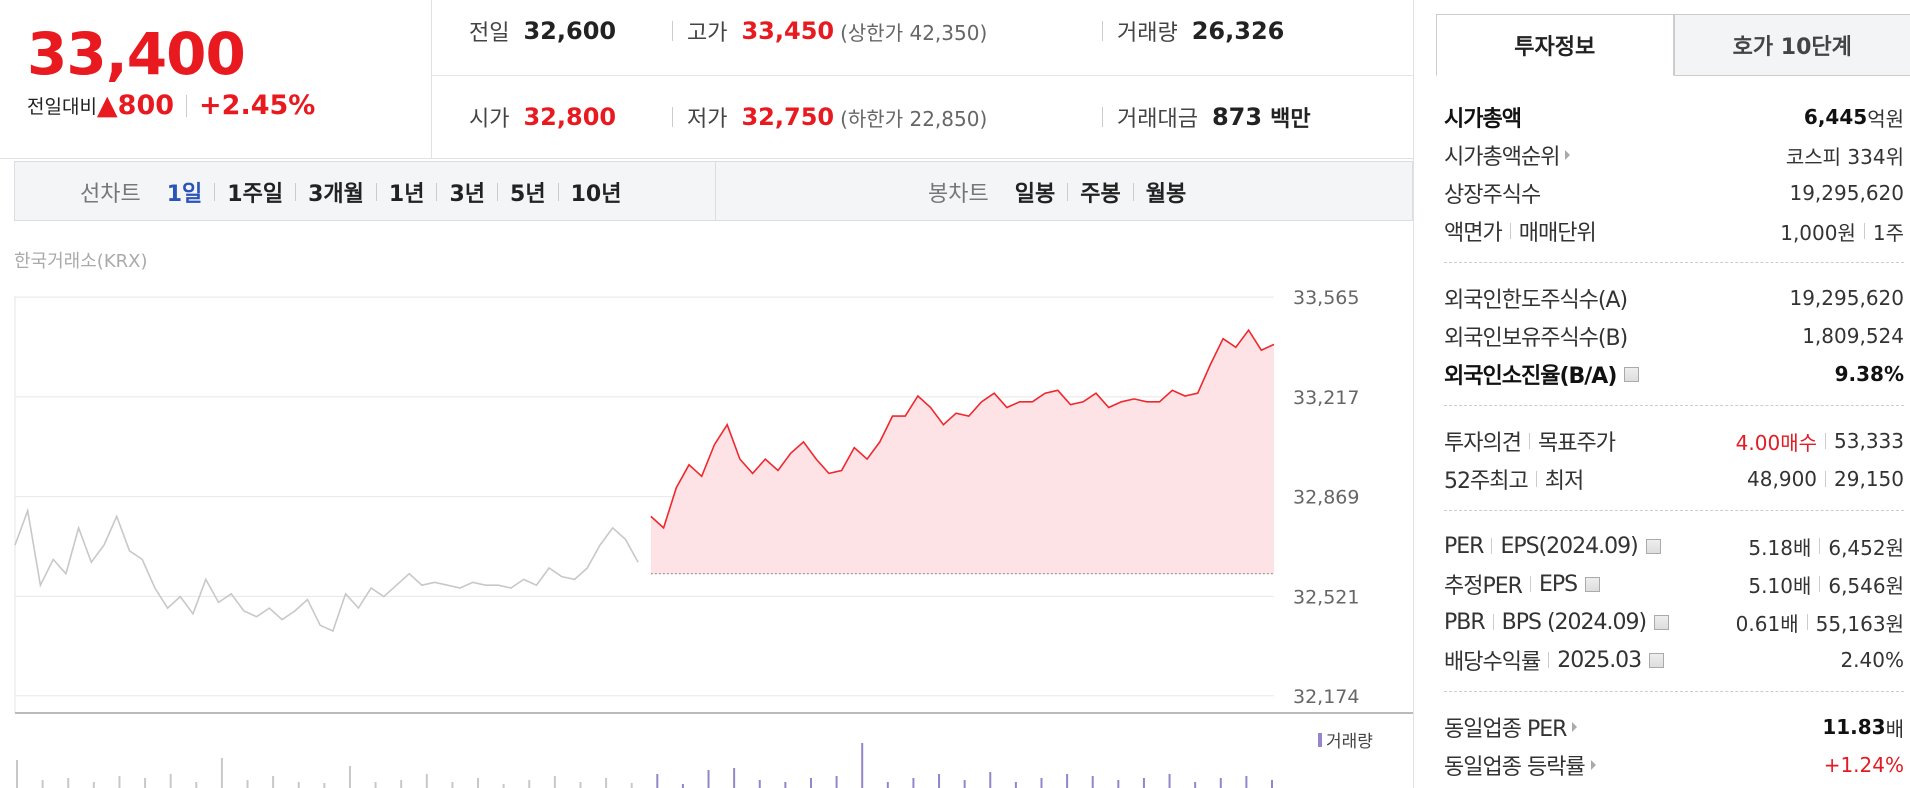  I want to click on period-tab: 1일, so click(184, 194).